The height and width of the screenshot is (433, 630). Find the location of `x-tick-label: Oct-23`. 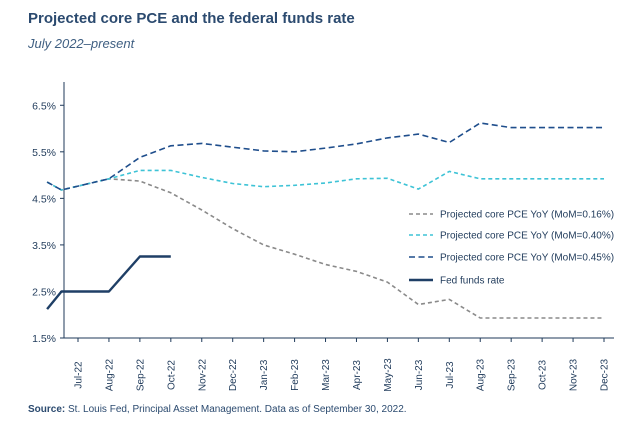

x-tick-label: Oct-23 is located at coordinates (543, 375).